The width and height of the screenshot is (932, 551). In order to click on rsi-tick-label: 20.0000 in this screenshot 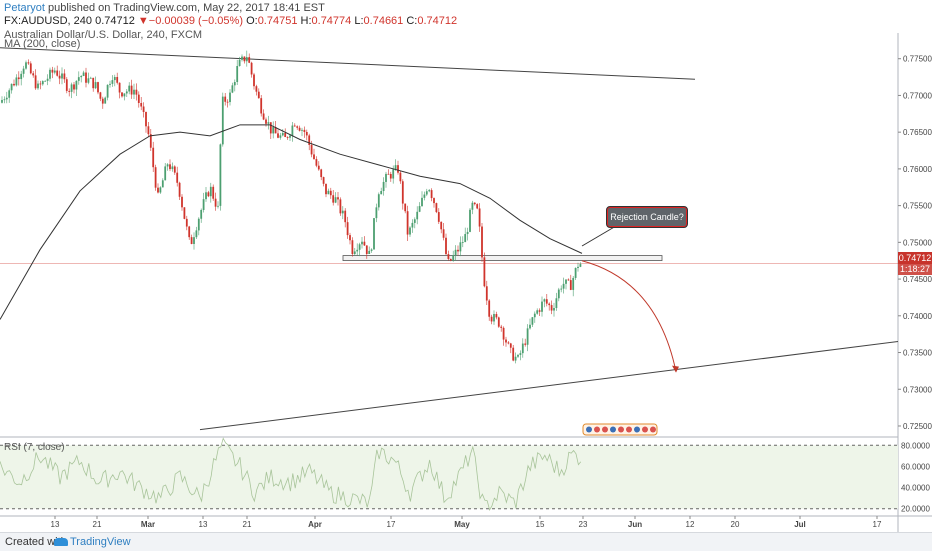, I will do `click(915, 509)`.